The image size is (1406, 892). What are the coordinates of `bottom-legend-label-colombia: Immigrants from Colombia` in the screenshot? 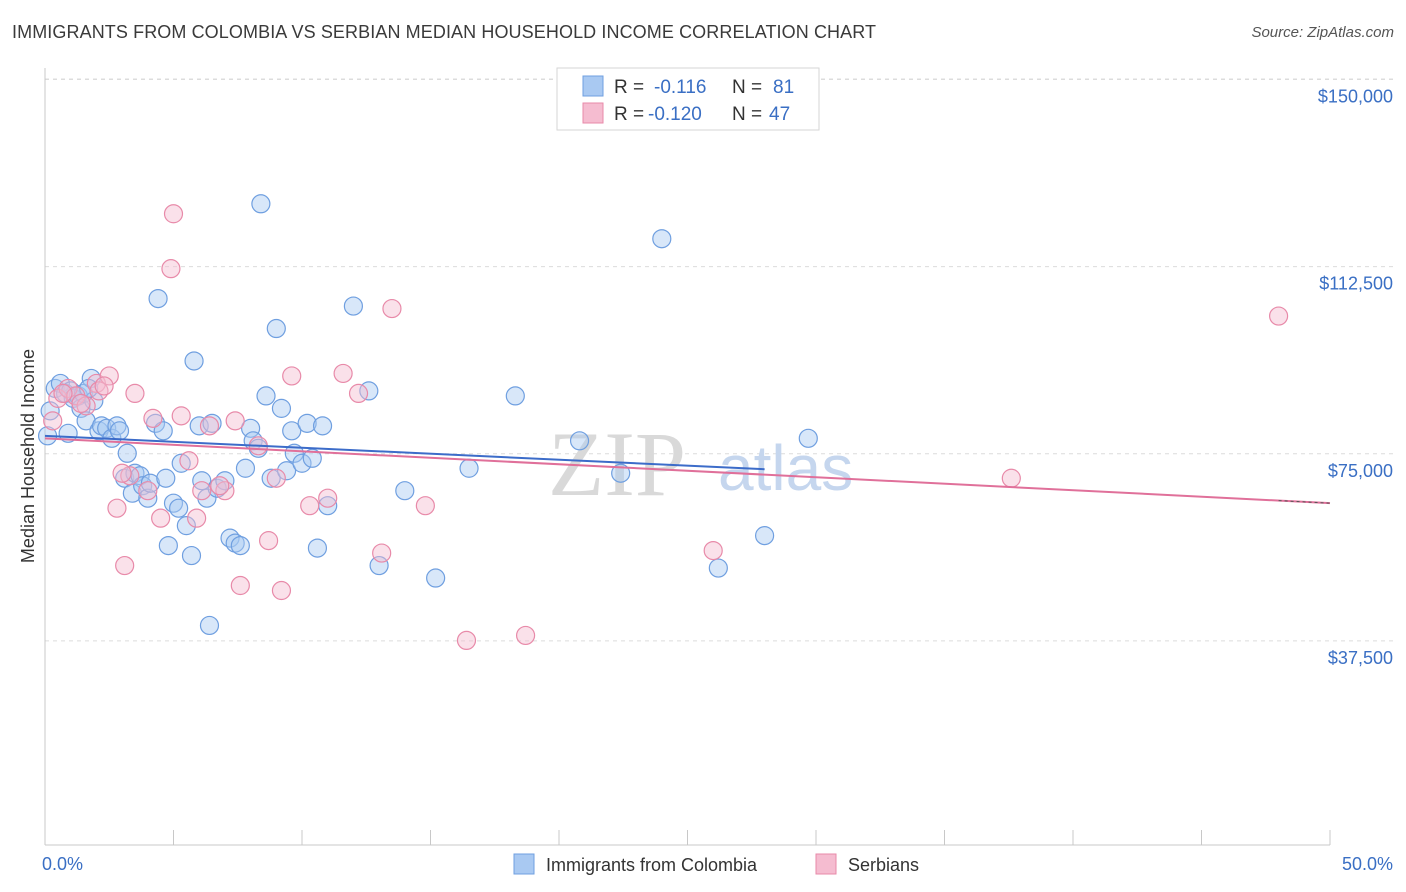 It's located at (652, 865).